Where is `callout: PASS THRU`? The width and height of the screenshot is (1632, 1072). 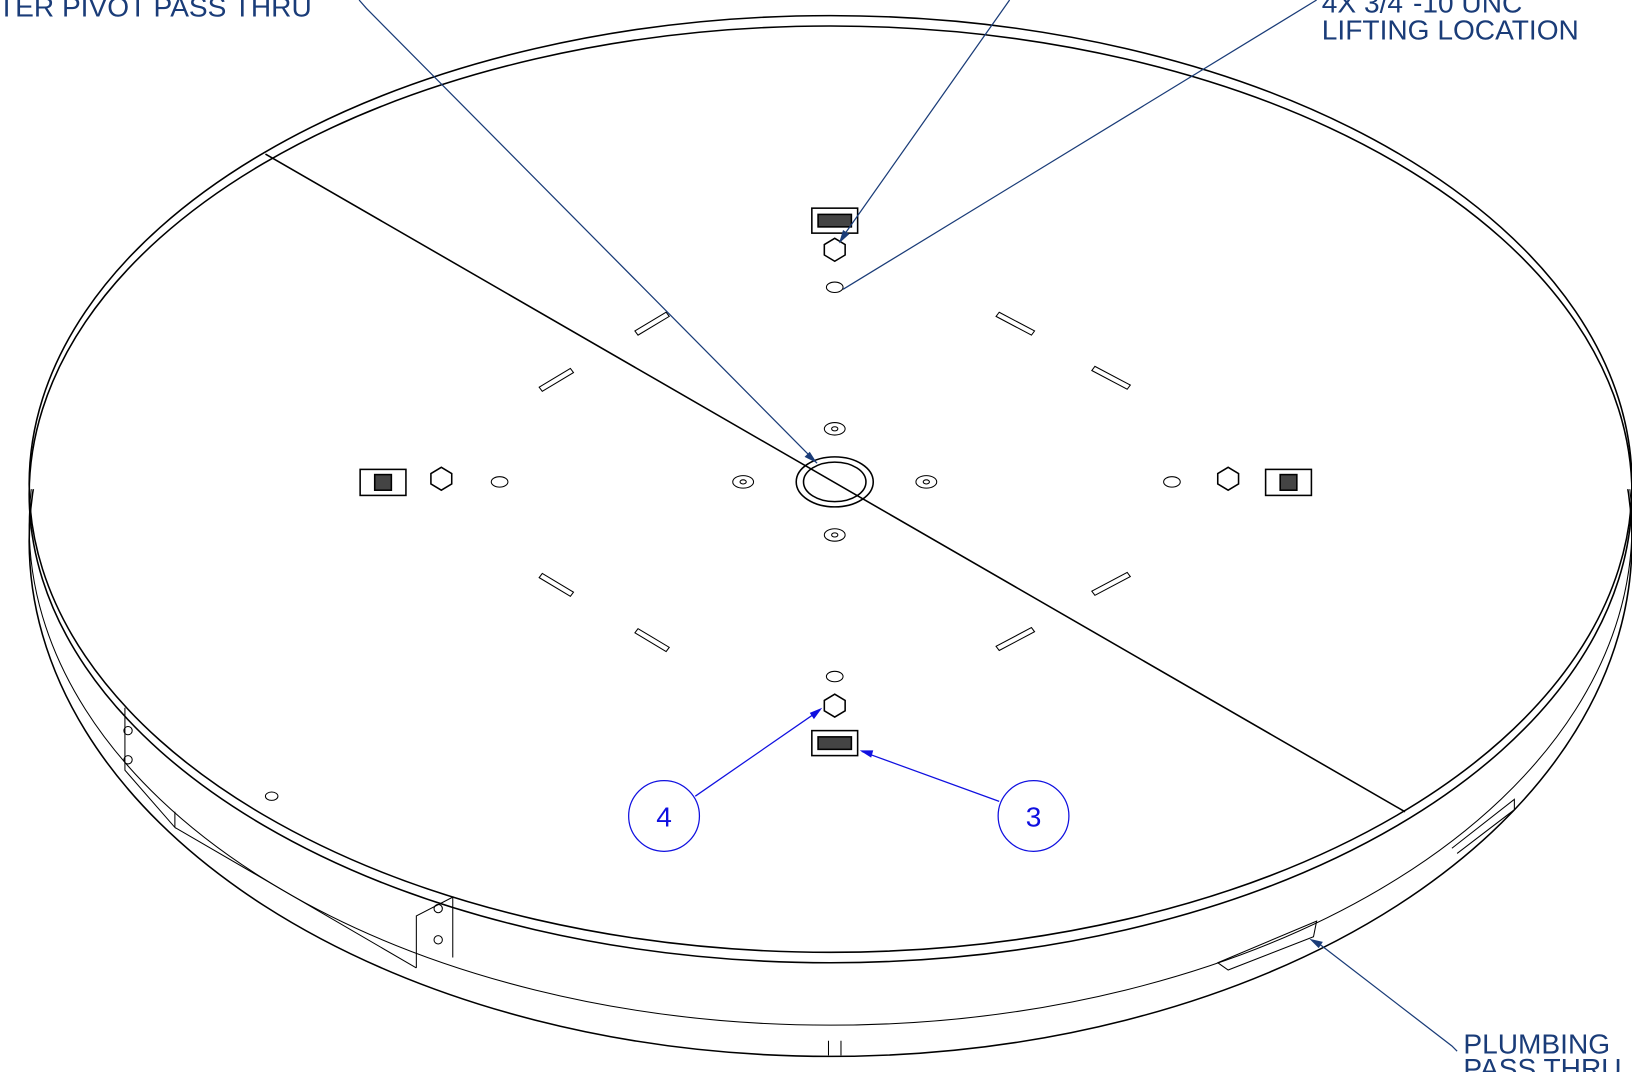 callout: PASS THRU is located at coordinates (1542, 1062).